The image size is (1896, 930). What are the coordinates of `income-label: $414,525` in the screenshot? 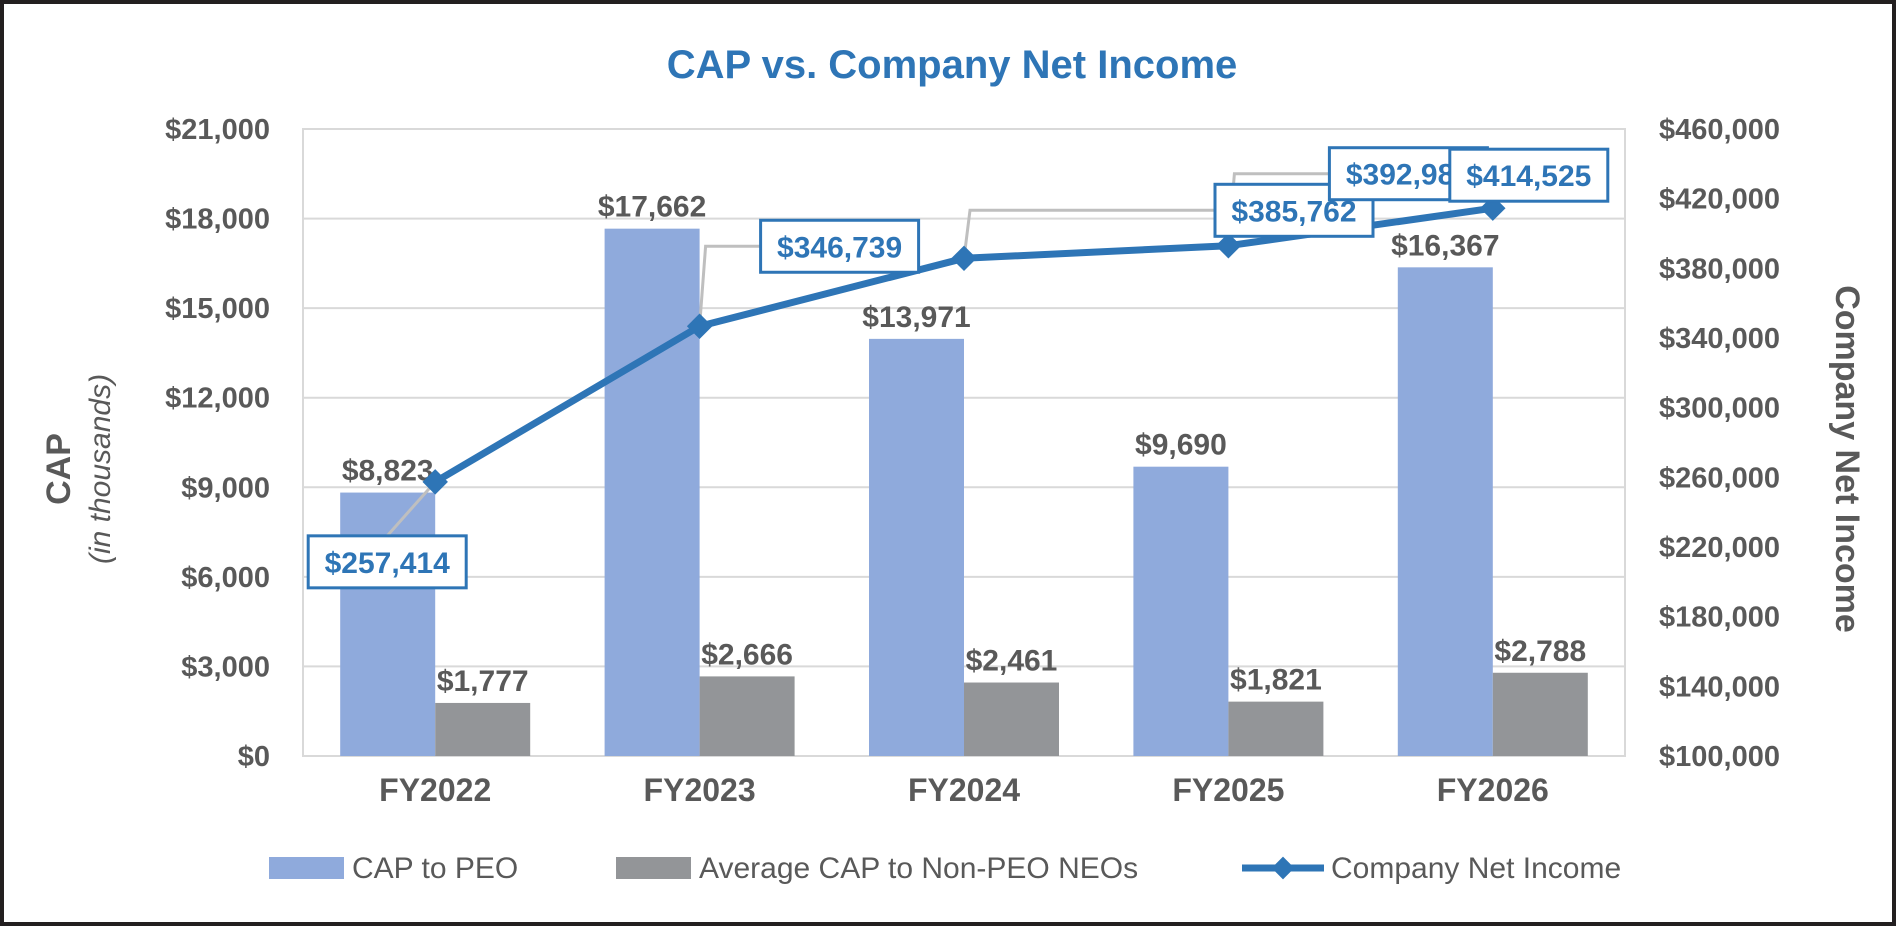 It's located at (1528, 176).